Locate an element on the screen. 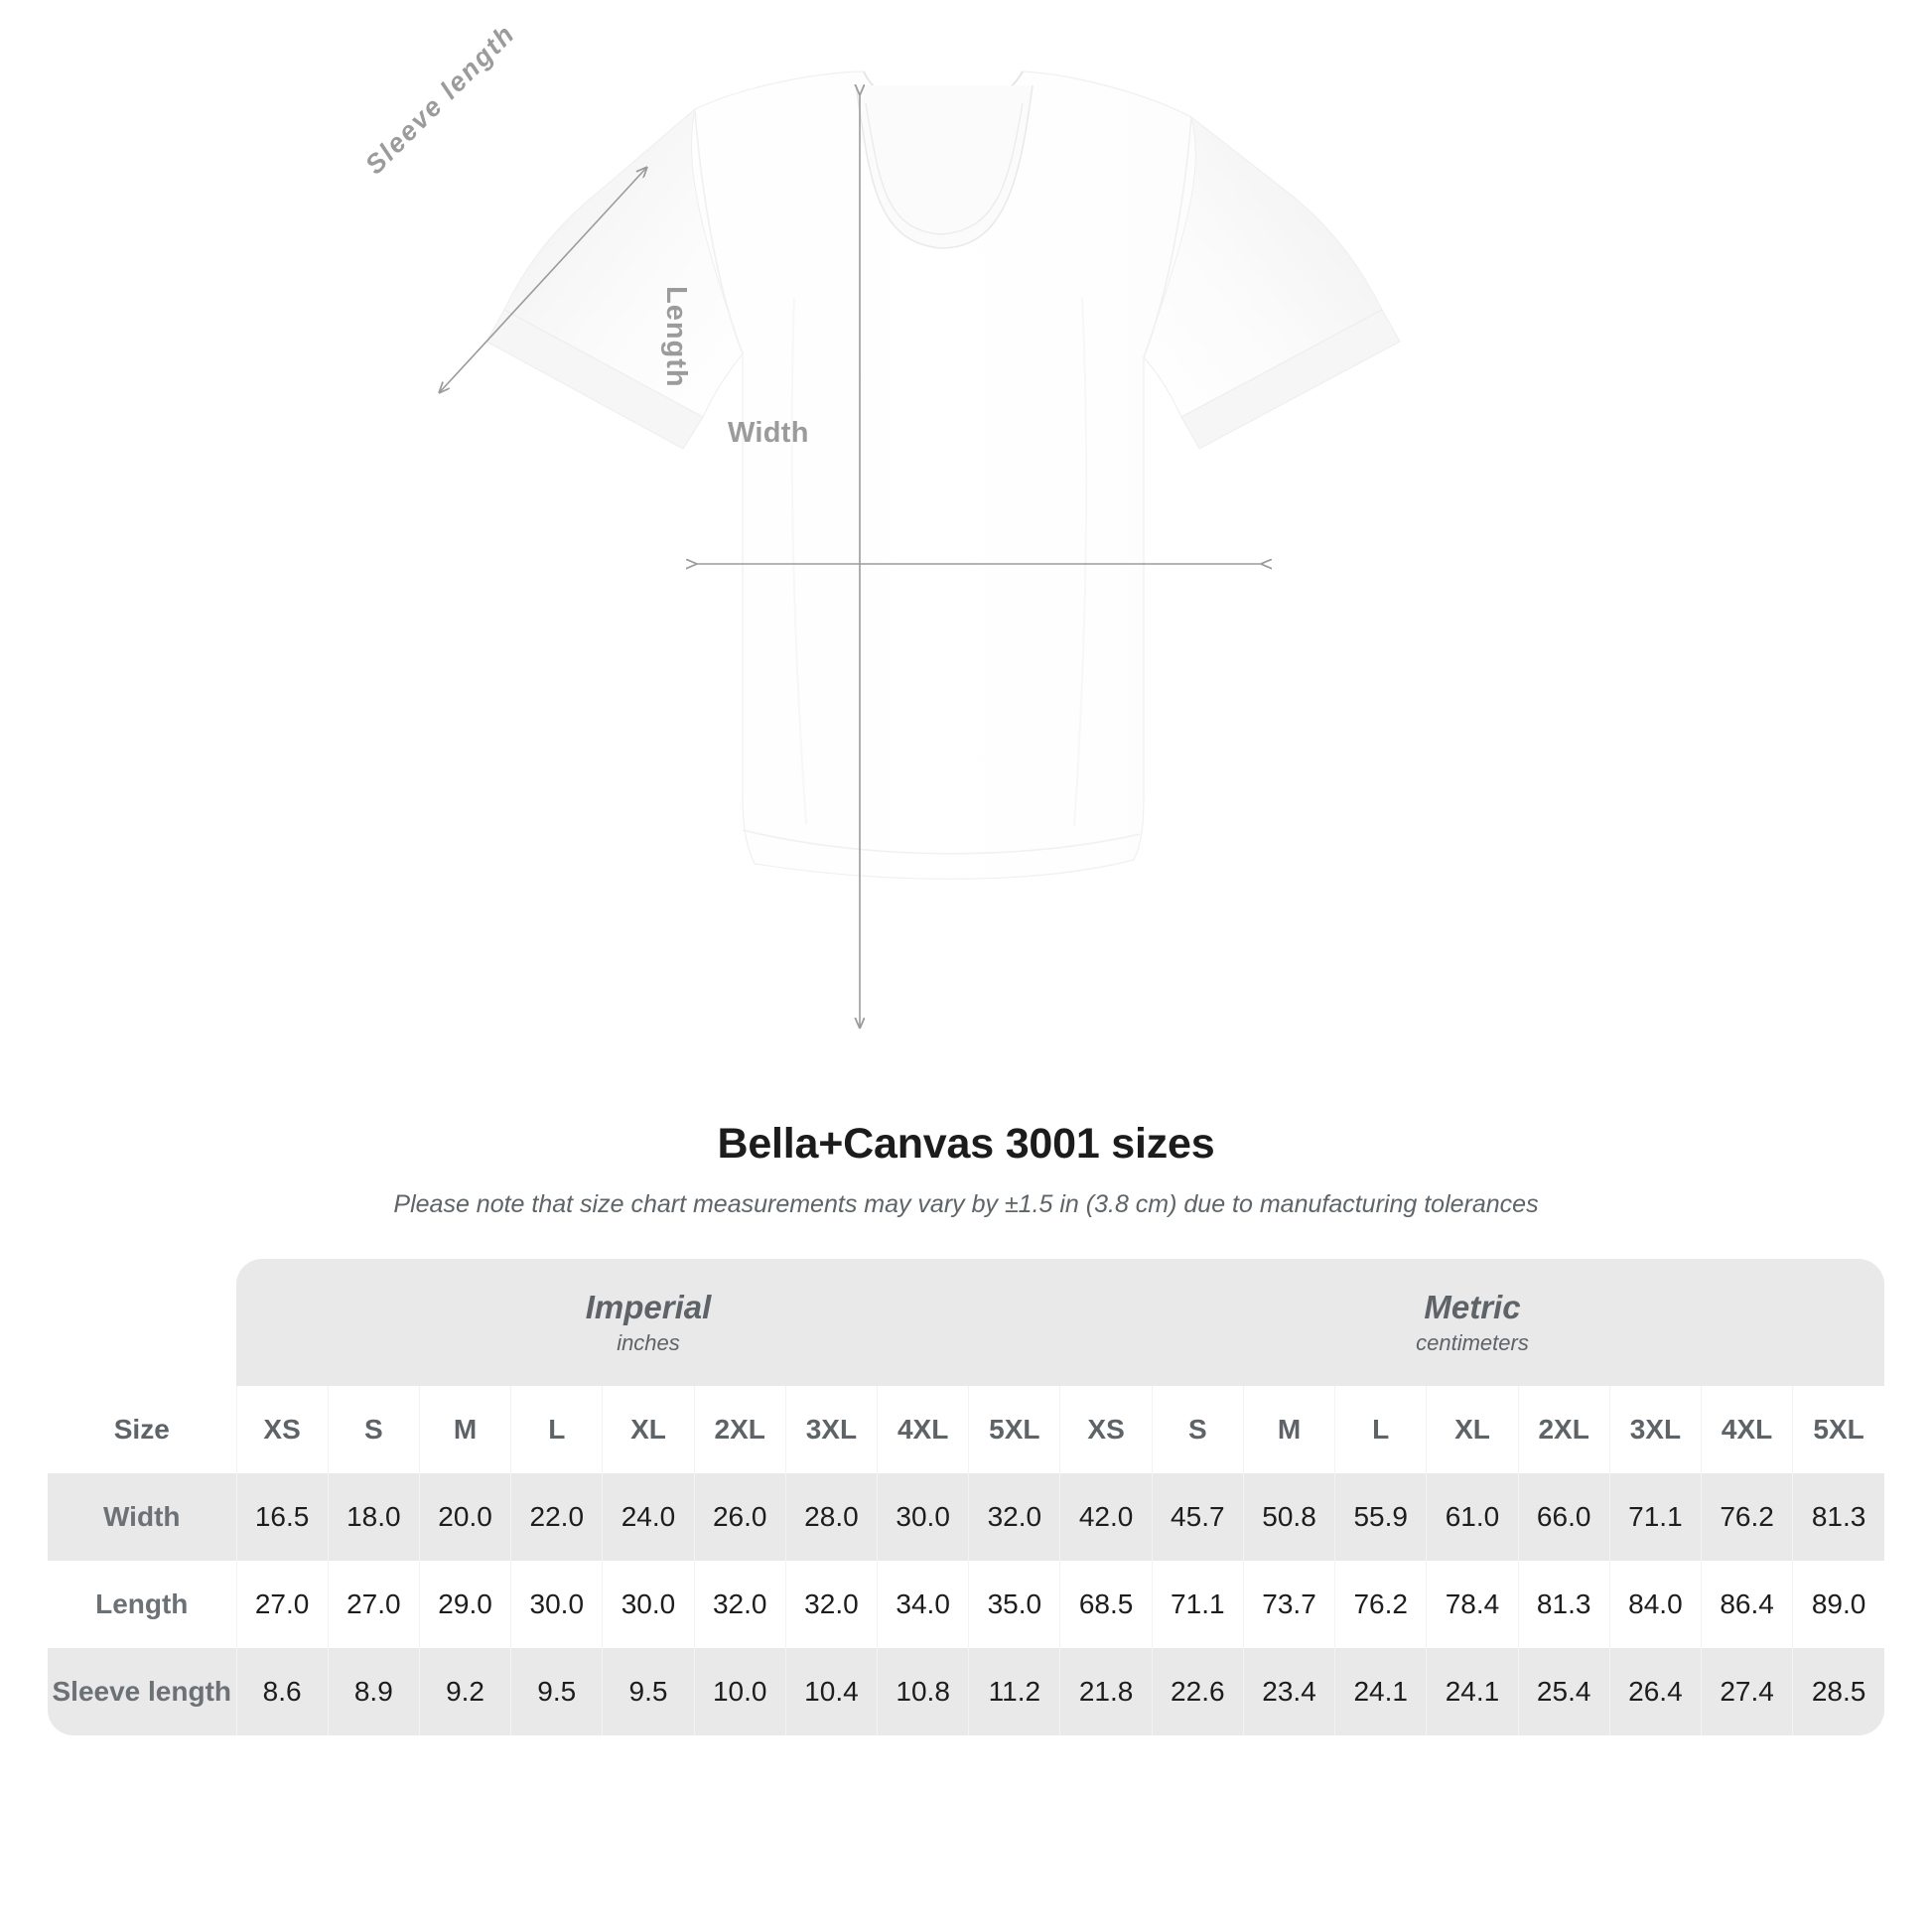  cell-length-met-s: 71.1 is located at coordinates (1197, 1605).